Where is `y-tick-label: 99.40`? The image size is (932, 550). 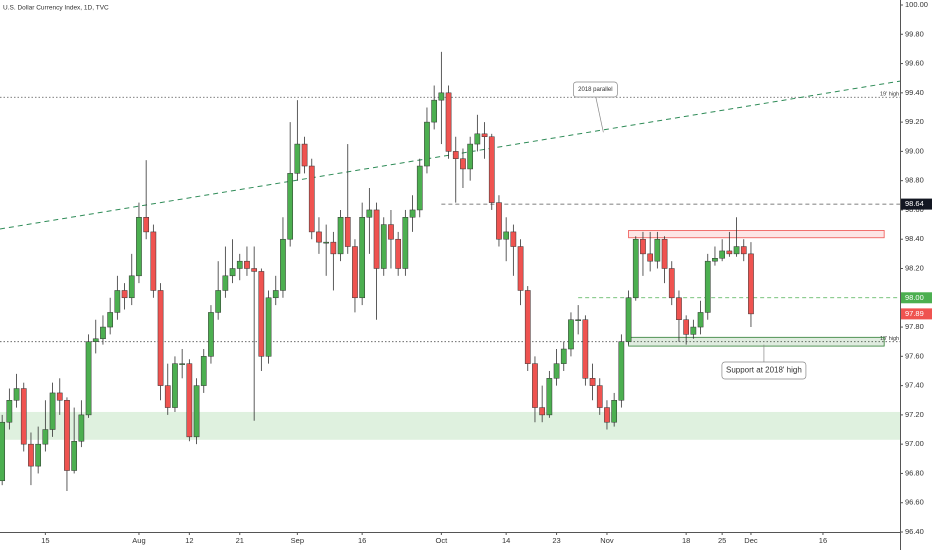
y-tick-label: 99.40 is located at coordinates (914, 92).